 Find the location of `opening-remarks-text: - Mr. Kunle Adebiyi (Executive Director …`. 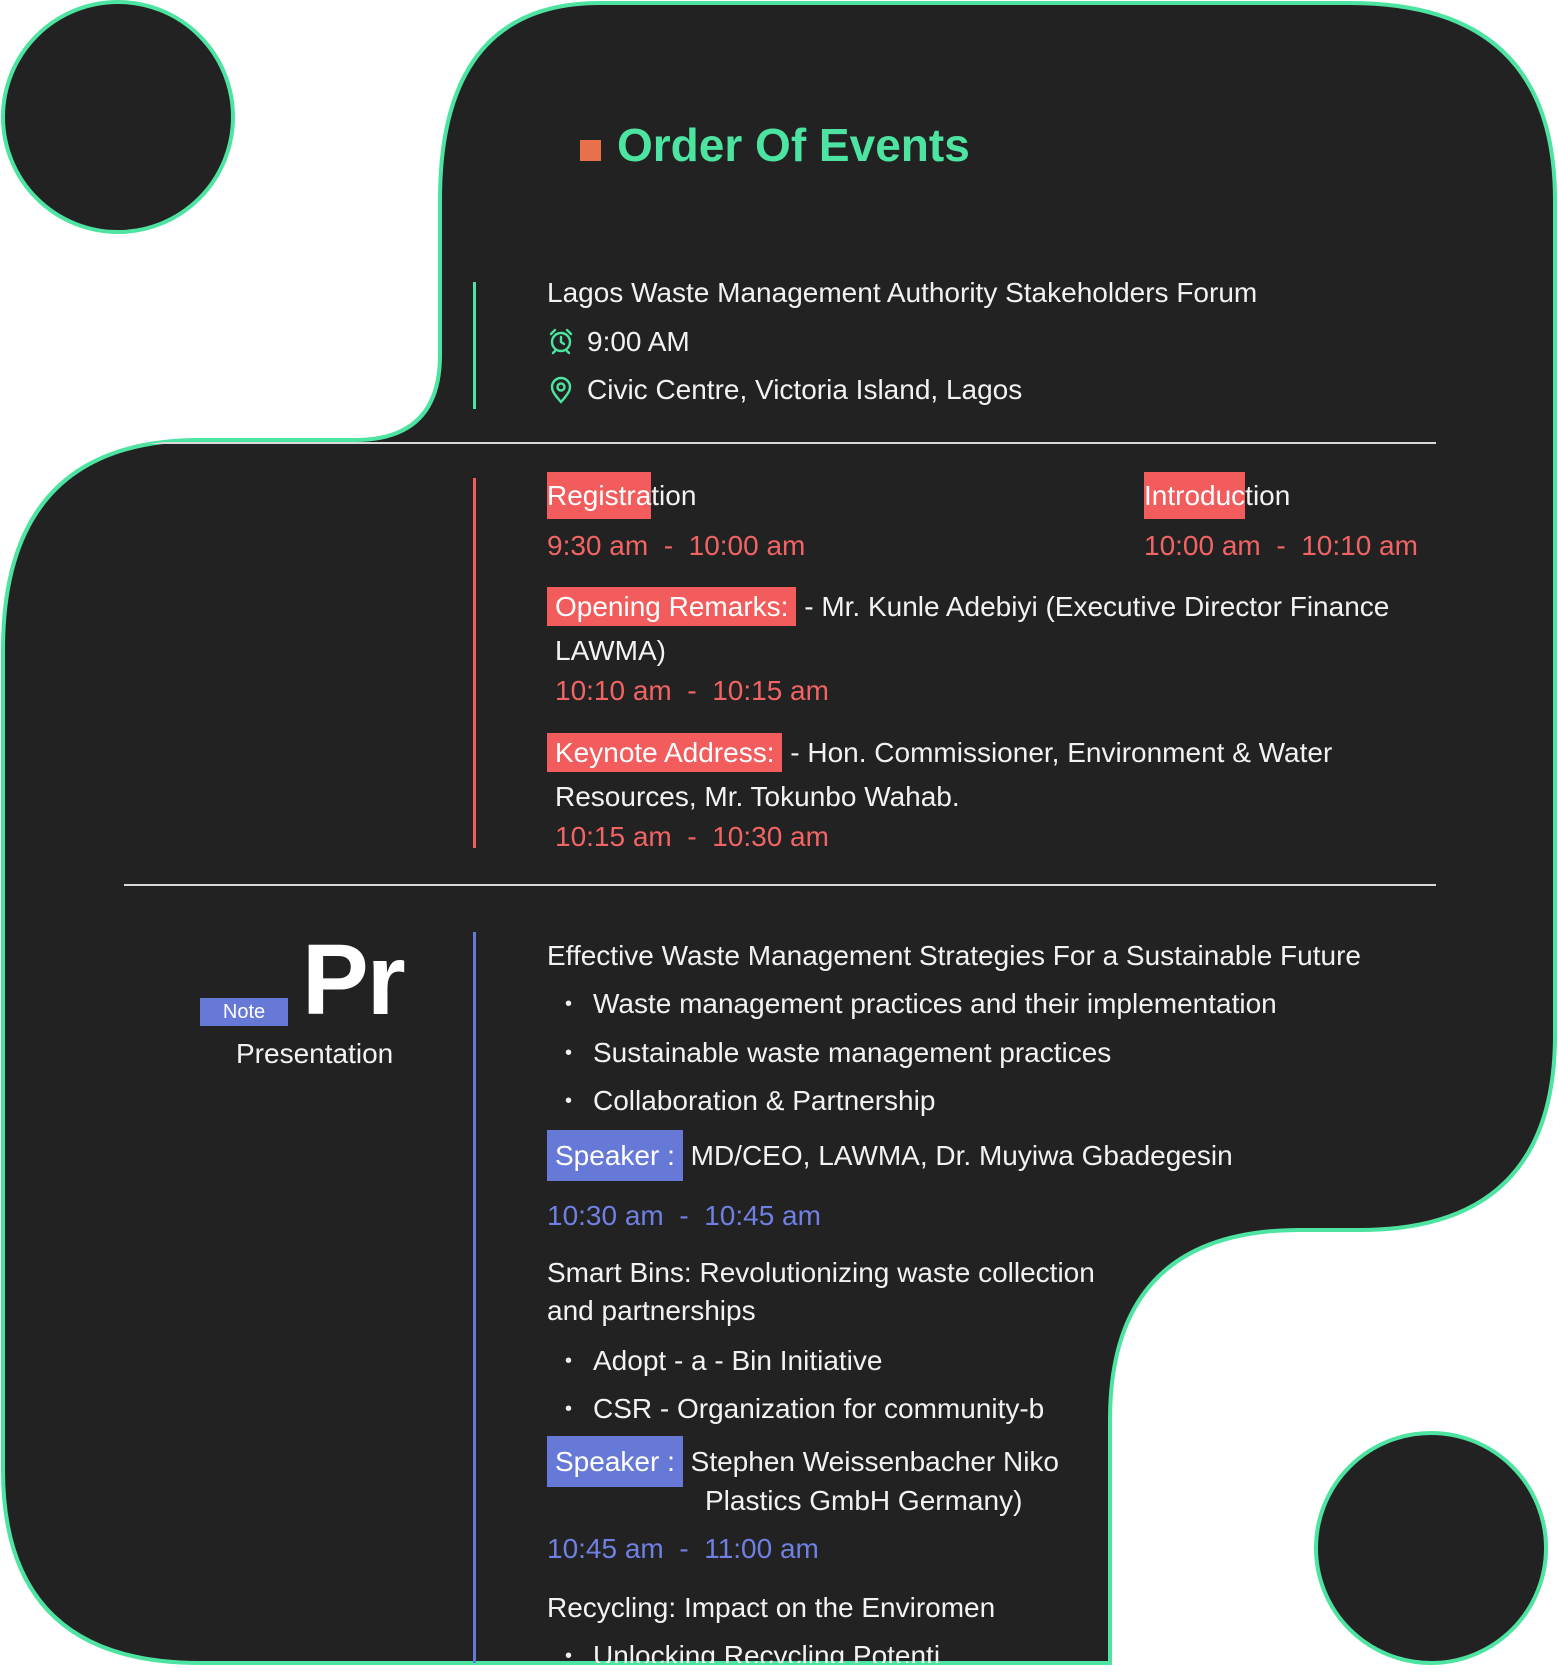

opening-remarks-text: - Mr. Kunle Adebiyi (Executive Director … is located at coordinates (1097, 606).